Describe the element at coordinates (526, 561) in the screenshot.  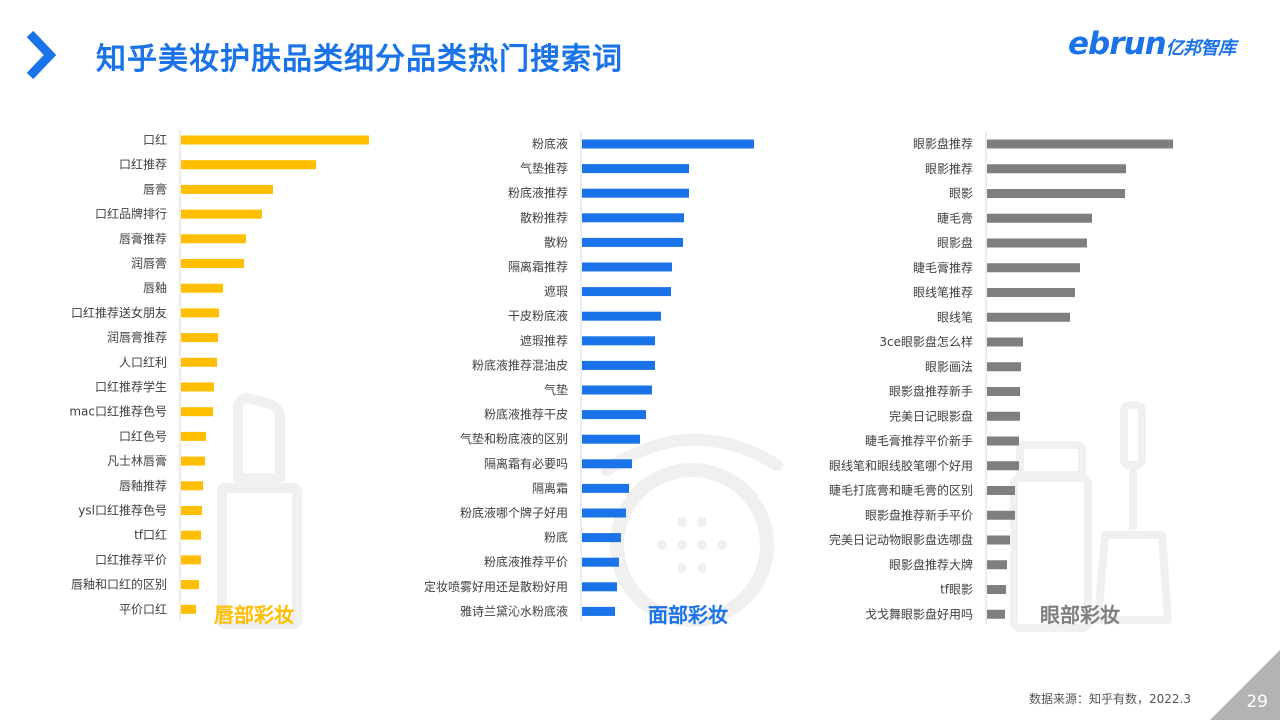
I see `category-label: 粉底液推荐平价` at that location.